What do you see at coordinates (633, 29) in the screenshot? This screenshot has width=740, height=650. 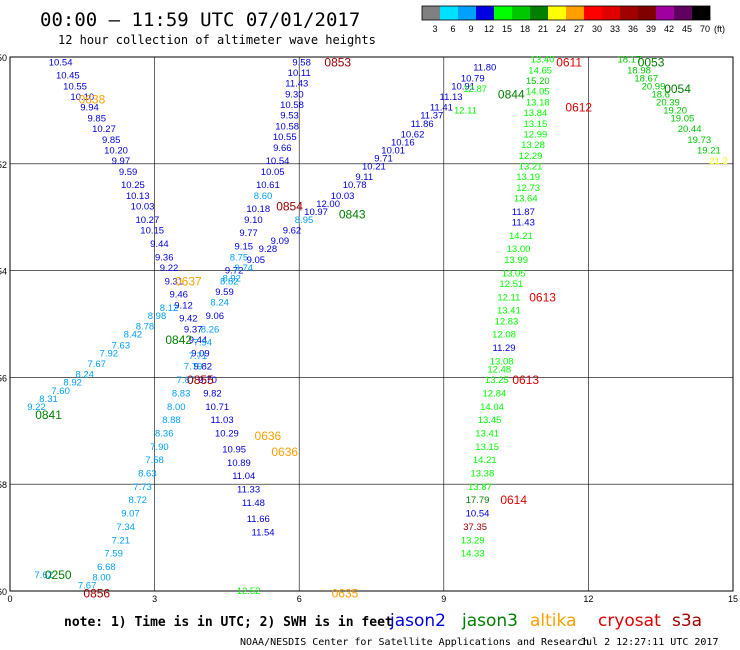 I see `legend-bin-label: 36` at bounding box center [633, 29].